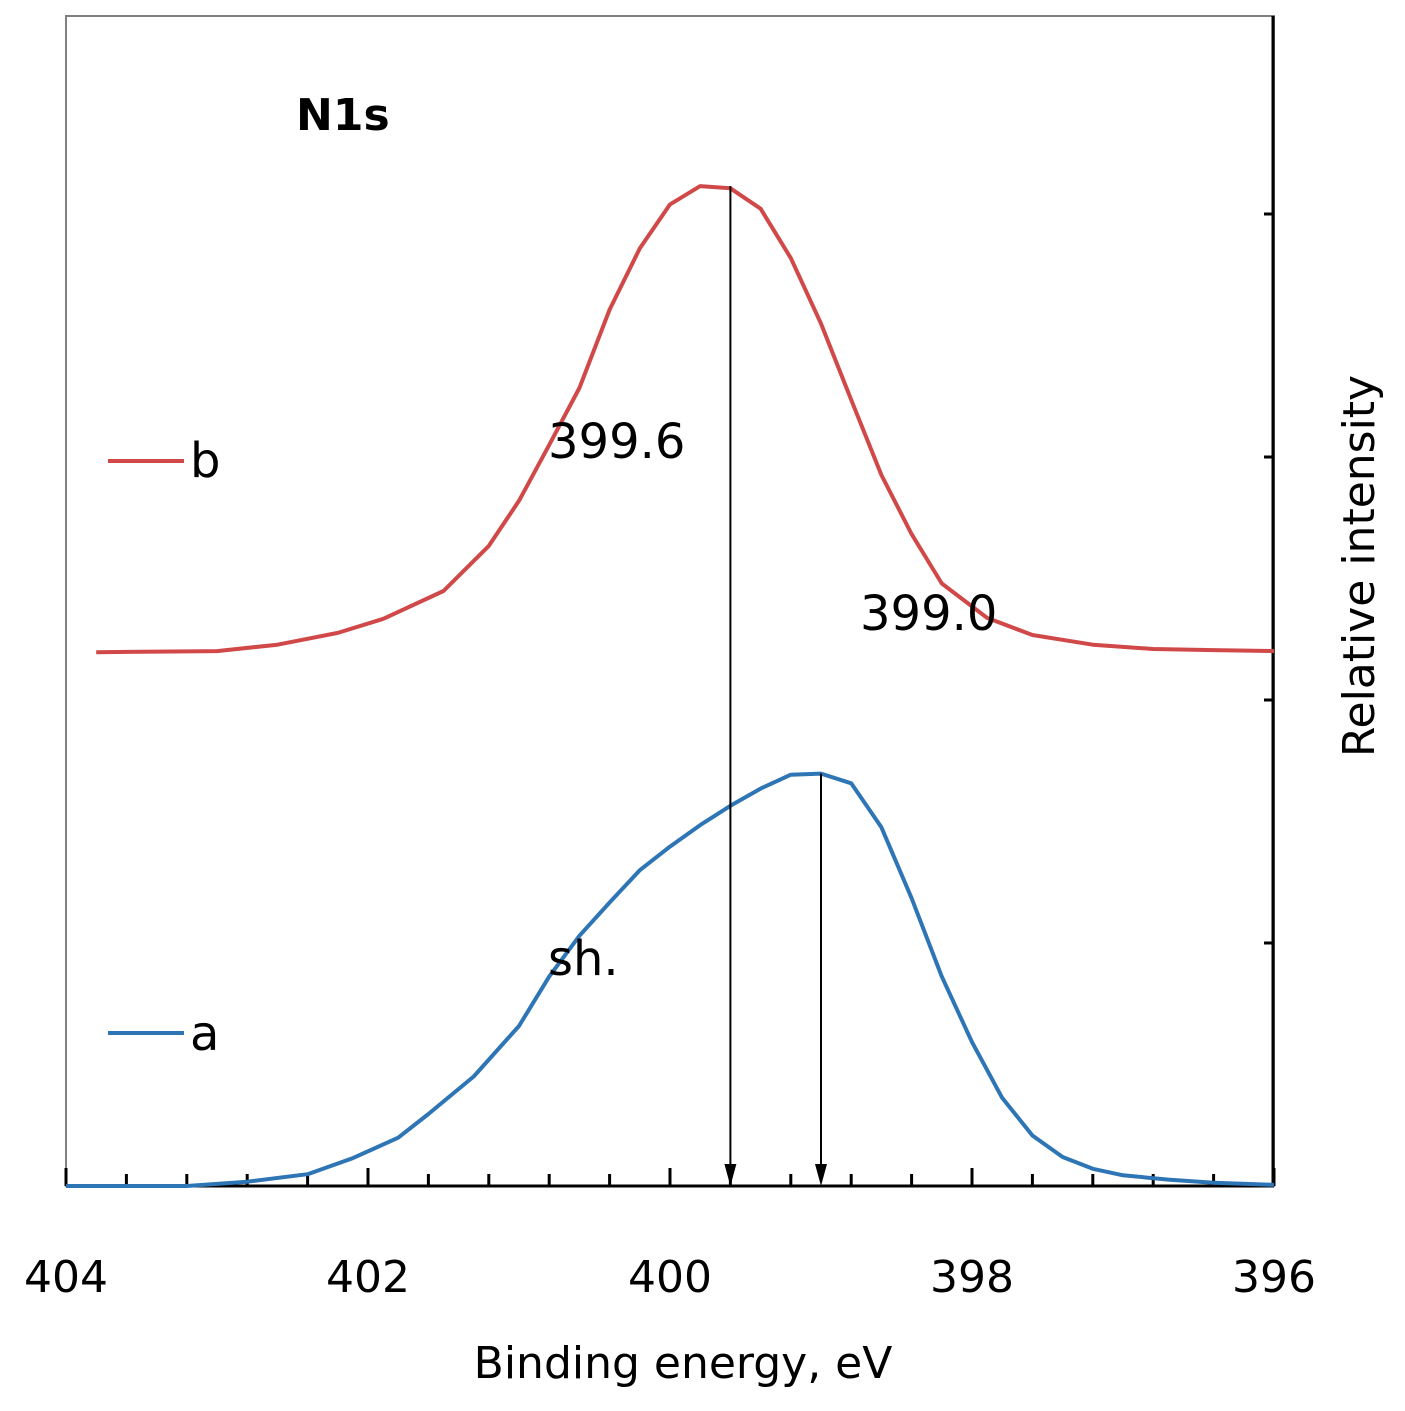  What do you see at coordinates (205, 461) in the screenshot?
I see `legend-label-b: b` at bounding box center [205, 461].